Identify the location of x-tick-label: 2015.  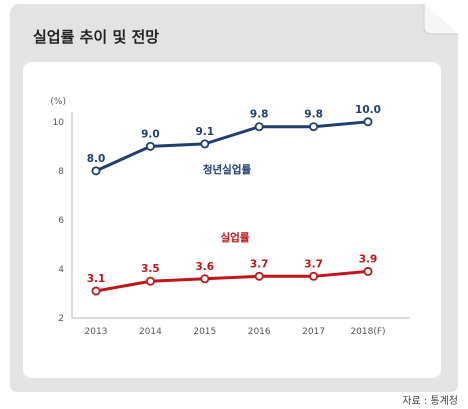
(204, 332).